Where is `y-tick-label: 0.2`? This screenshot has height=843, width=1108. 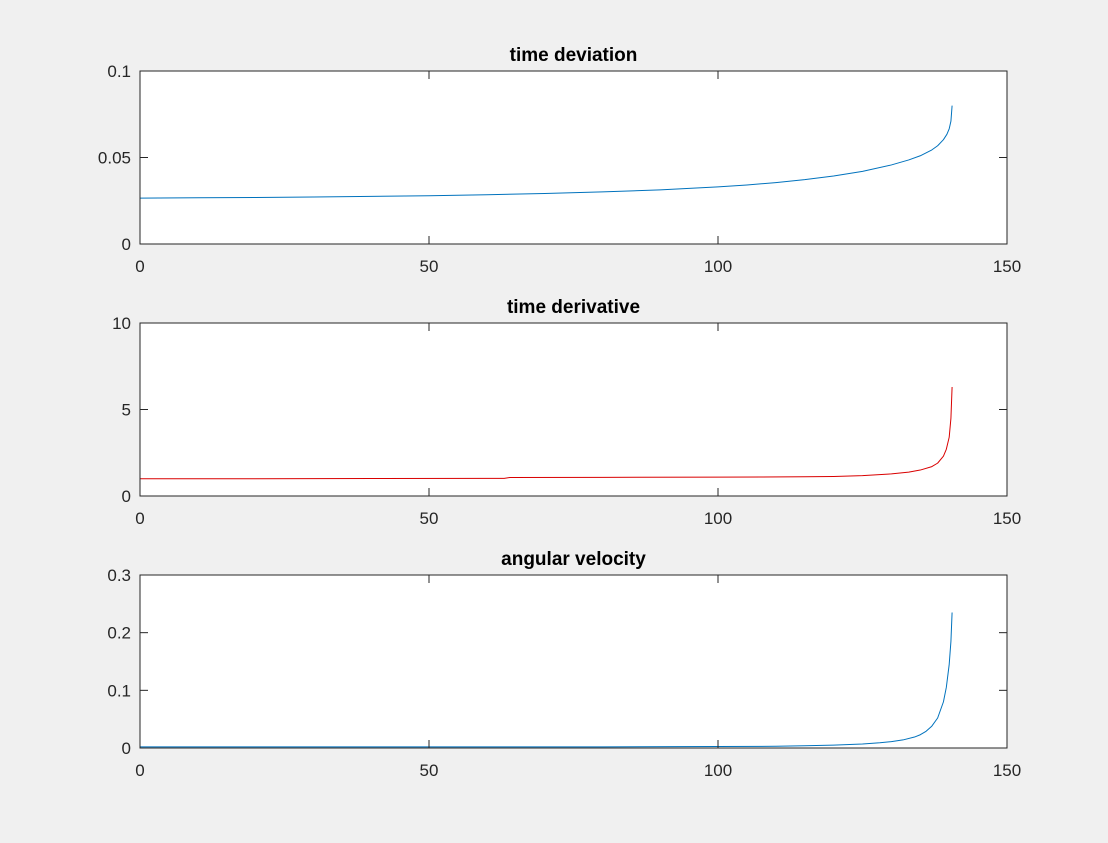
y-tick-label: 0.2 is located at coordinates (119, 633).